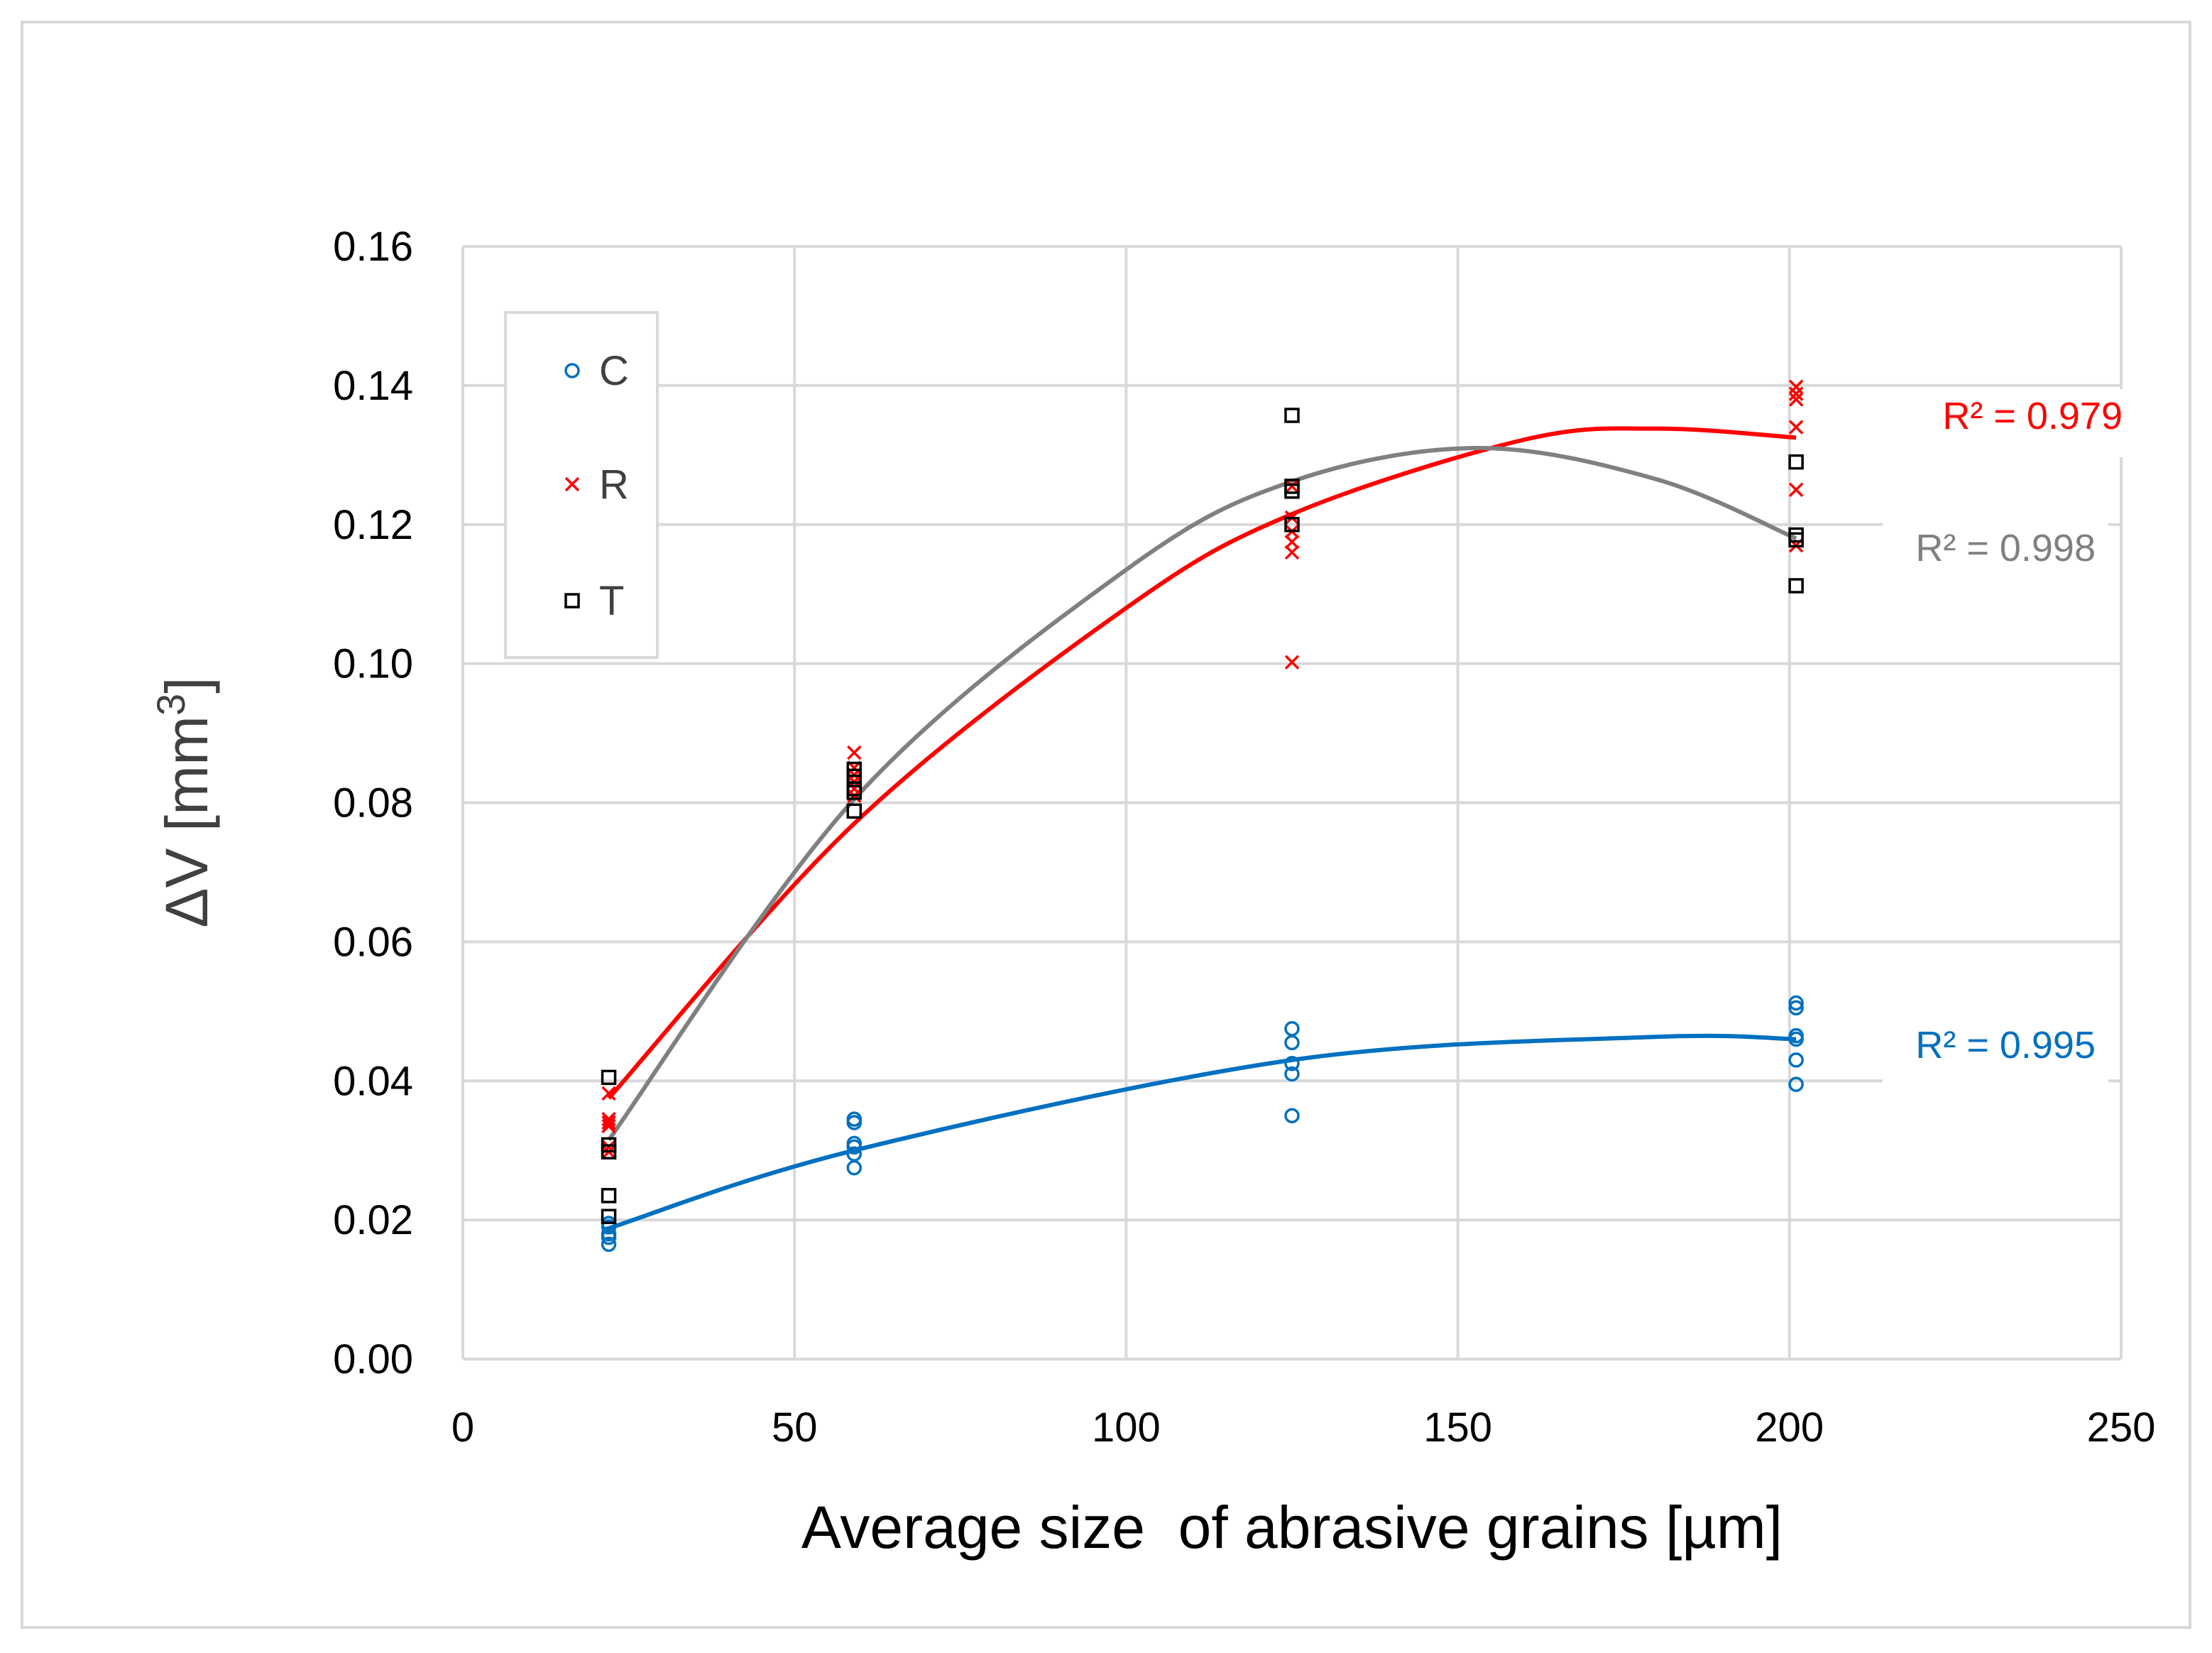 Image resolution: width=2212 pixels, height=1653 pixels. What do you see at coordinates (2006, 548) in the screenshot?
I see `r2-label-t: R² = 0.998` at bounding box center [2006, 548].